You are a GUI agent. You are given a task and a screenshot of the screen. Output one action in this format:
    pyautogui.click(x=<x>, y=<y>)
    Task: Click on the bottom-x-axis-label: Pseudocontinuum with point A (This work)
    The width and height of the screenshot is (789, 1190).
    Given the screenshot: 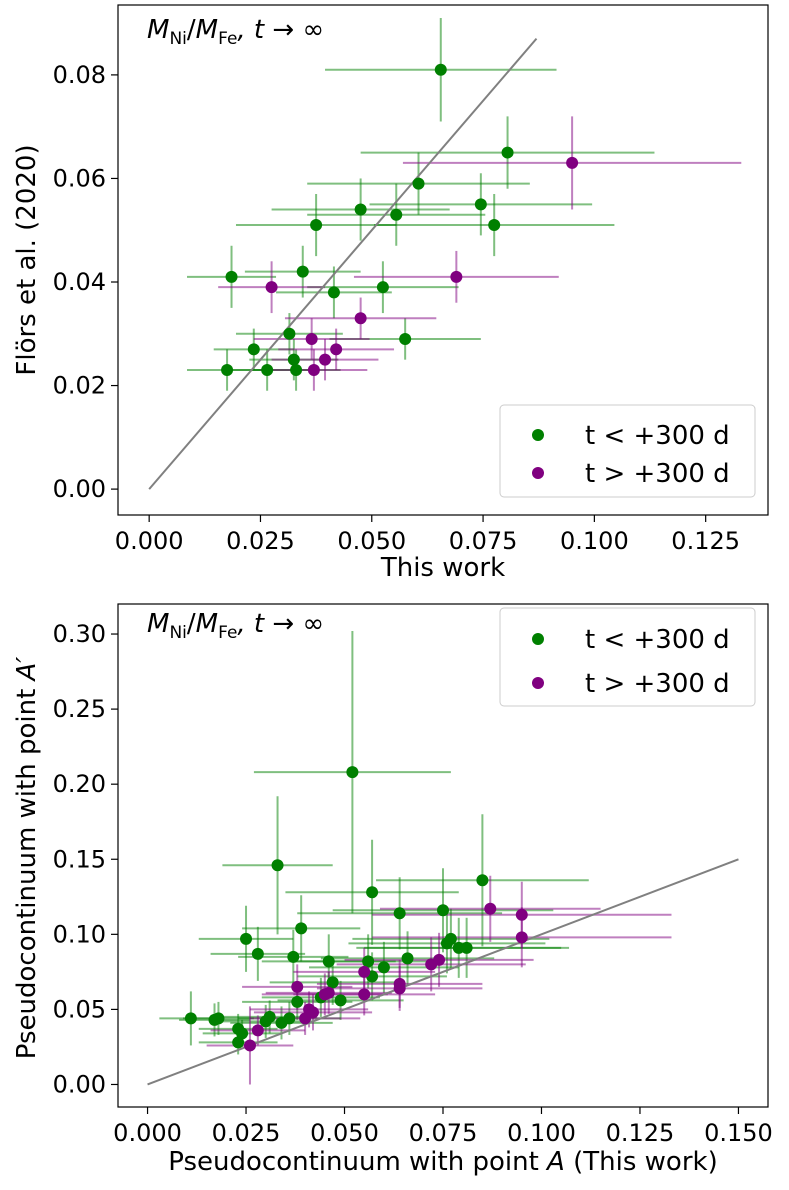 What is the action you would take?
    pyautogui.click(x=442, y=1162)
    